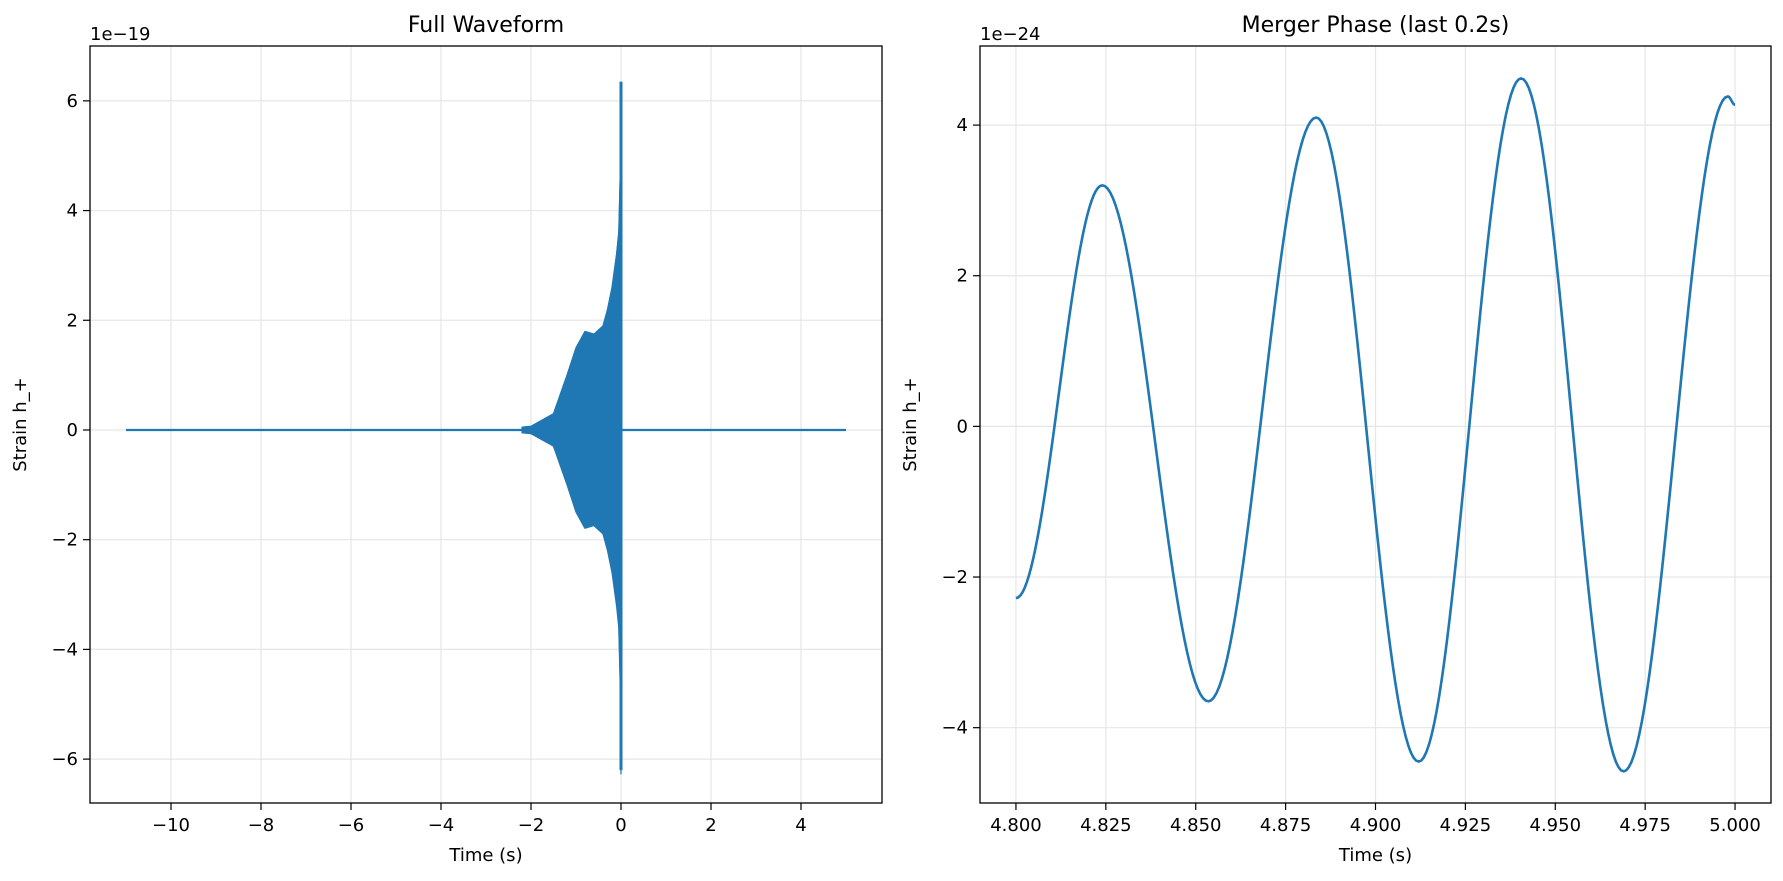  What do you see at coordinates (1466, 825) in the screenshot?
I see `x-tick-label: 4.925` at bounding box center [1466, 825].